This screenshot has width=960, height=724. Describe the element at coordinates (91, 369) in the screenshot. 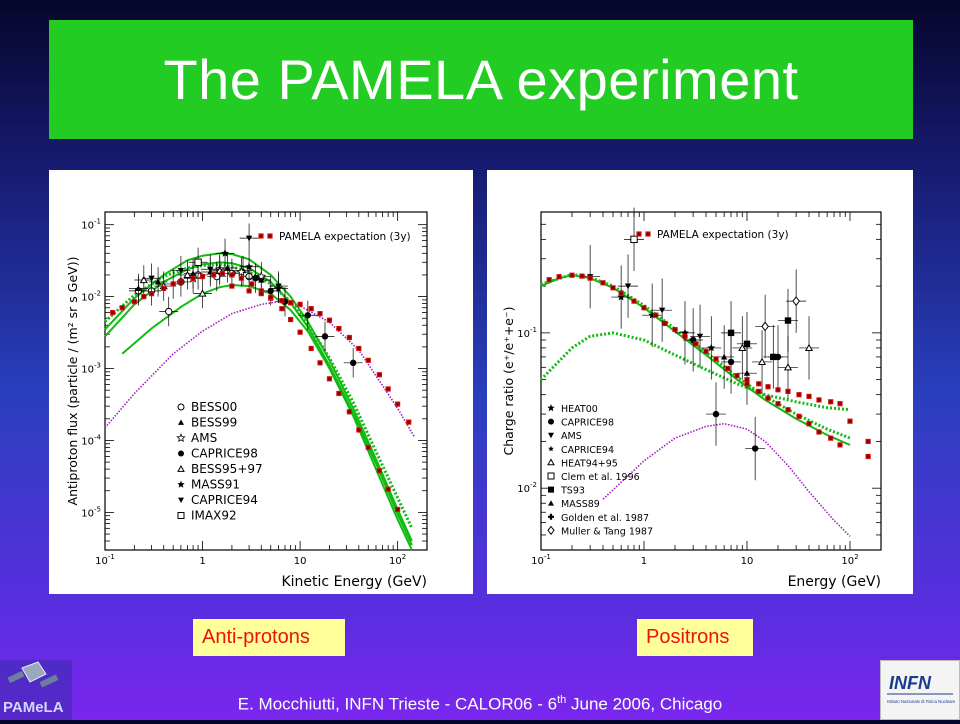

I see `y-tick-label-2: 10⁻³` at that location.